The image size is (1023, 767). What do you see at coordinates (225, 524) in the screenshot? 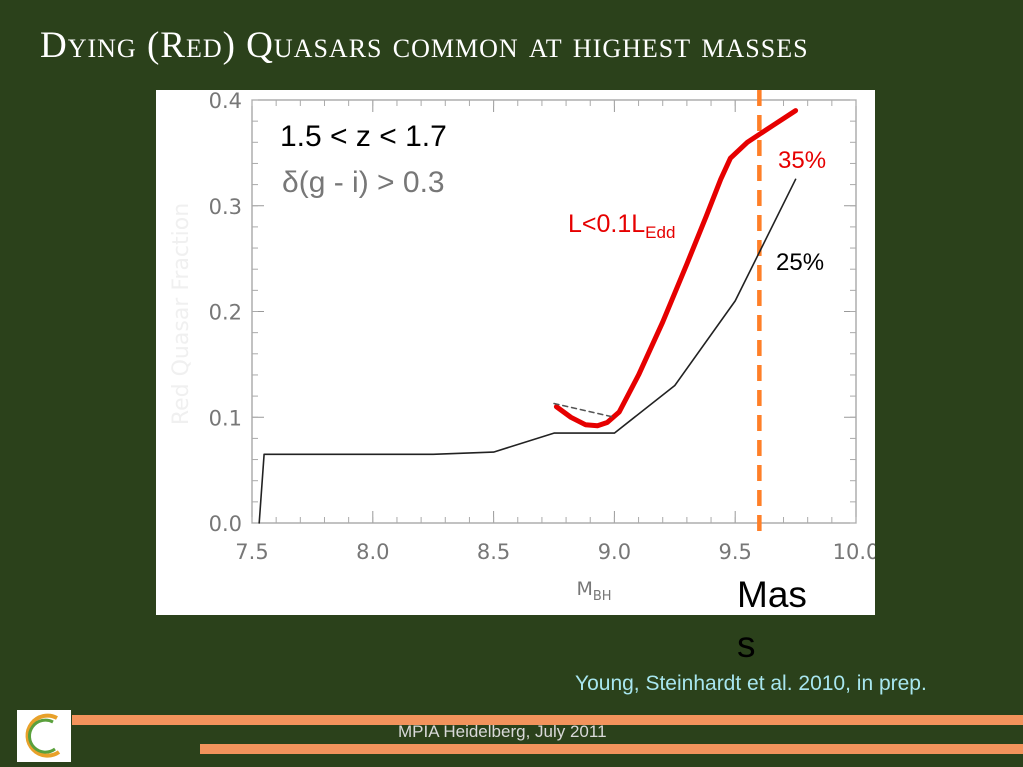
I see `y-tick-label: 0.0` at bounding box center [225, 524].